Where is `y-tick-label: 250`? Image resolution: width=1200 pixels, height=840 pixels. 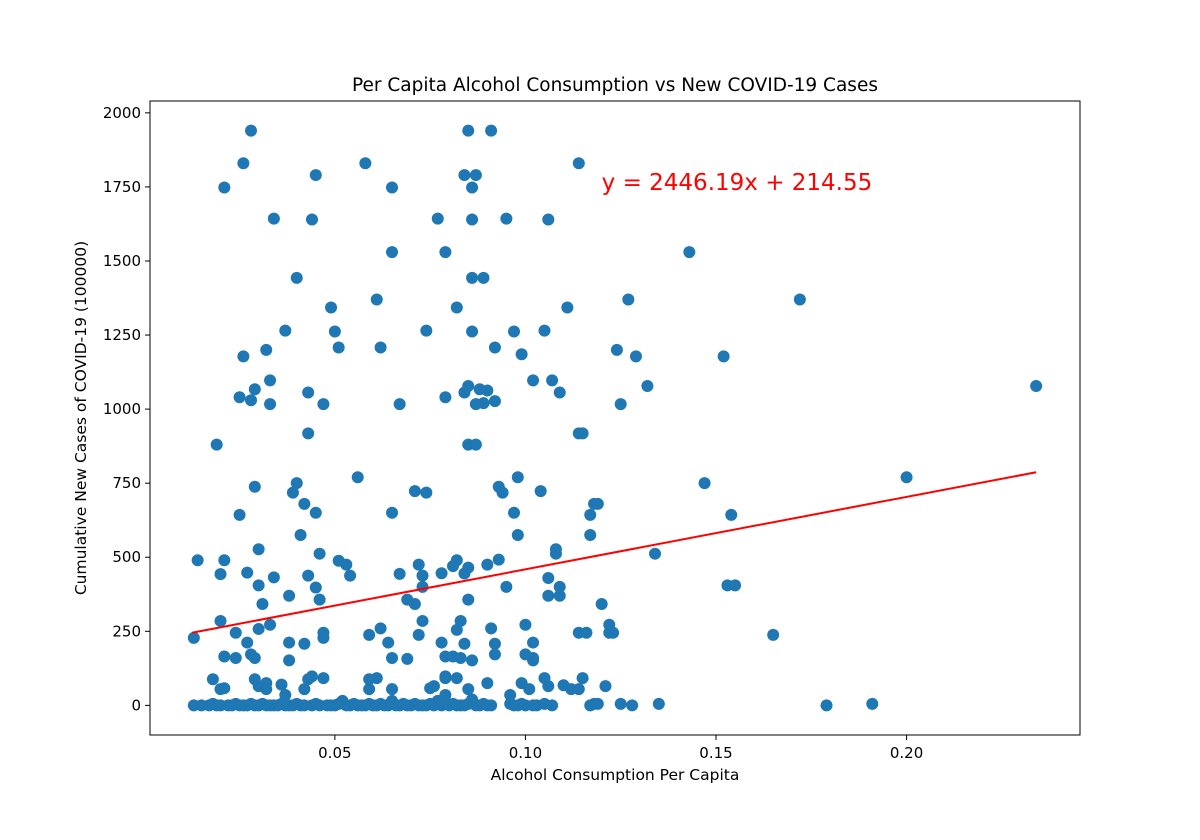
y-tick-label: 250 is located at coordinates (126, 631).